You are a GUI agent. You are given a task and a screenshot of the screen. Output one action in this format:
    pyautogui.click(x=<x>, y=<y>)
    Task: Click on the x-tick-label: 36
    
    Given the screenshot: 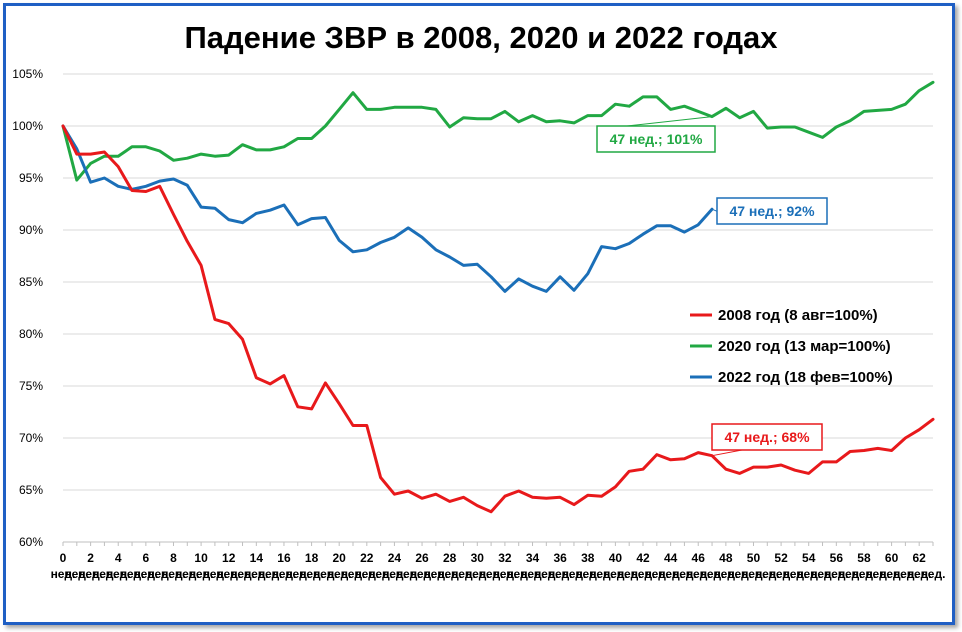 What is the action you would take?
    pyautogui.click(x=560, y=558)
    